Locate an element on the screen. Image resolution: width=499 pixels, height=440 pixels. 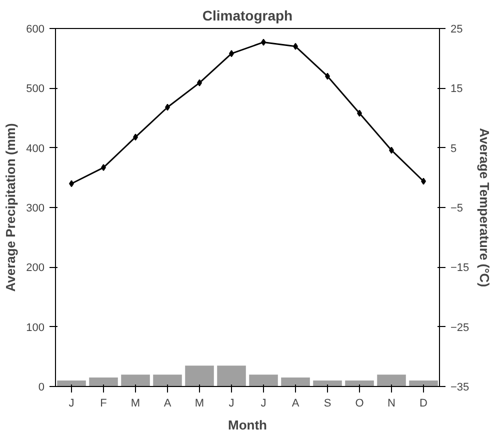
y-tick-label: 400 is located at coordinates (35, 148).